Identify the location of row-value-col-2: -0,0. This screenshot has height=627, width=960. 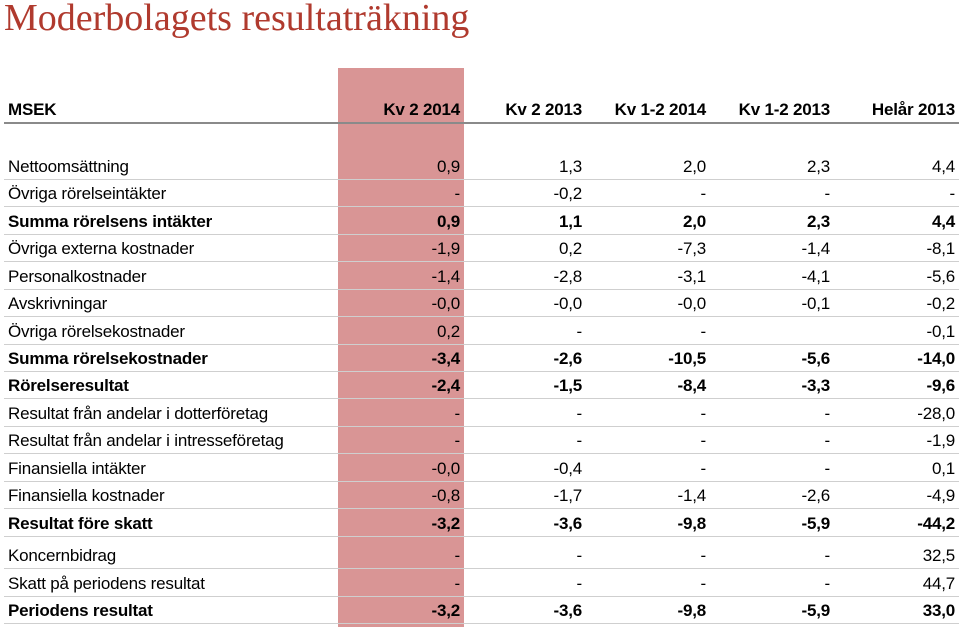
(568, 303).